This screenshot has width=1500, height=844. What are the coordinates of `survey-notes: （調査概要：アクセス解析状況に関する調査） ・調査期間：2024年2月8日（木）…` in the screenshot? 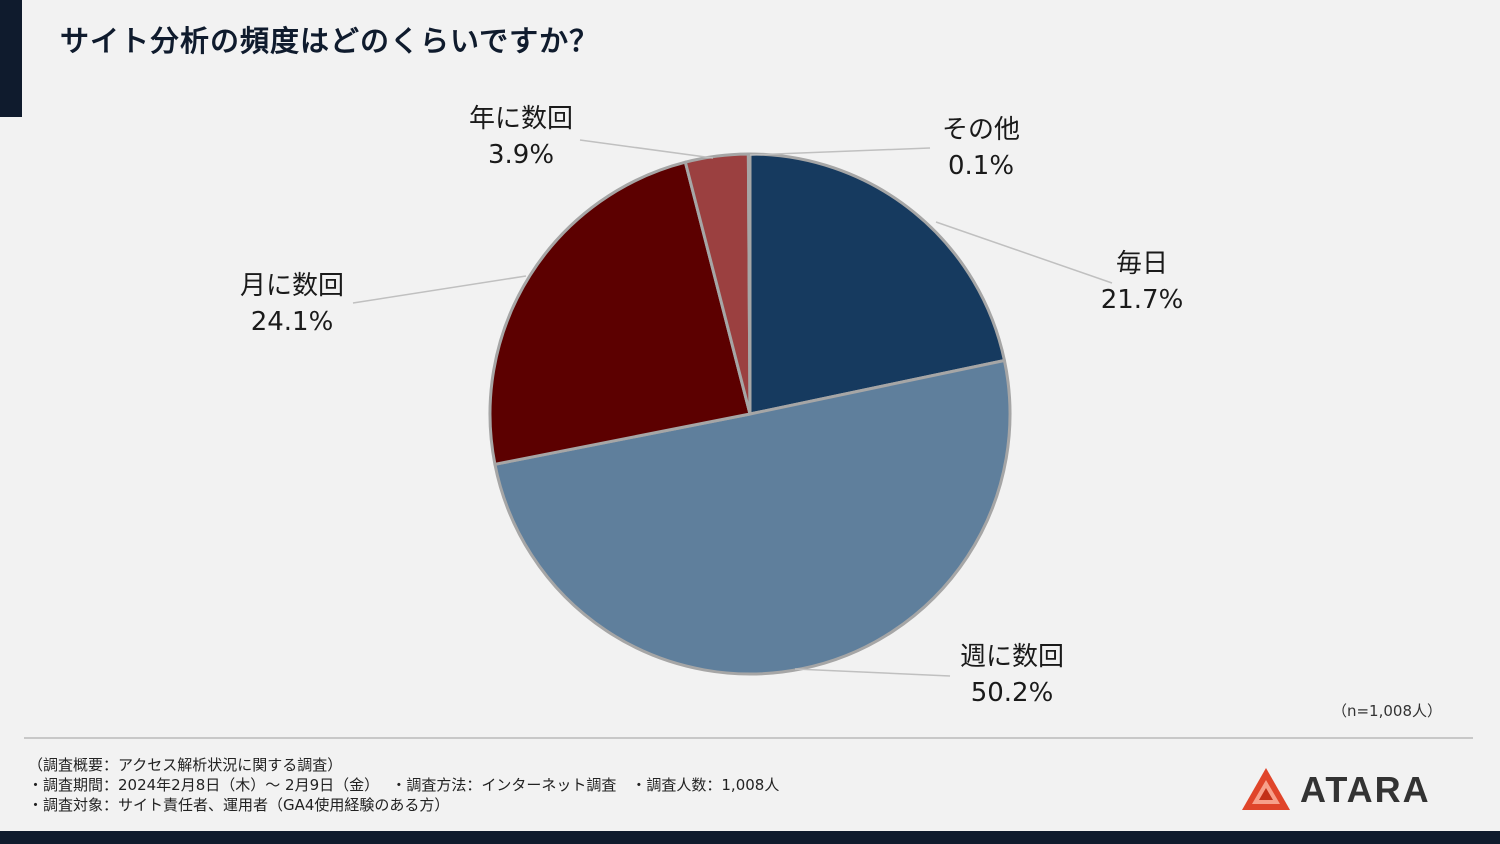 It's located at (403, 785).